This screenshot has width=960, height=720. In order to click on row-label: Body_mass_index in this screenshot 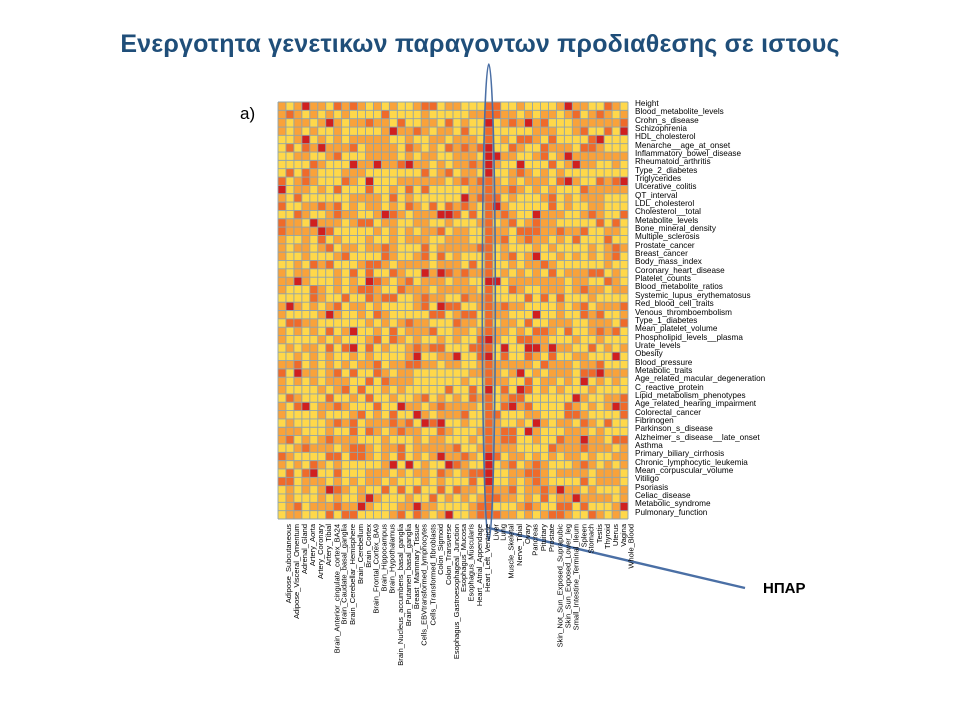, I will do `click(668, 262)`.